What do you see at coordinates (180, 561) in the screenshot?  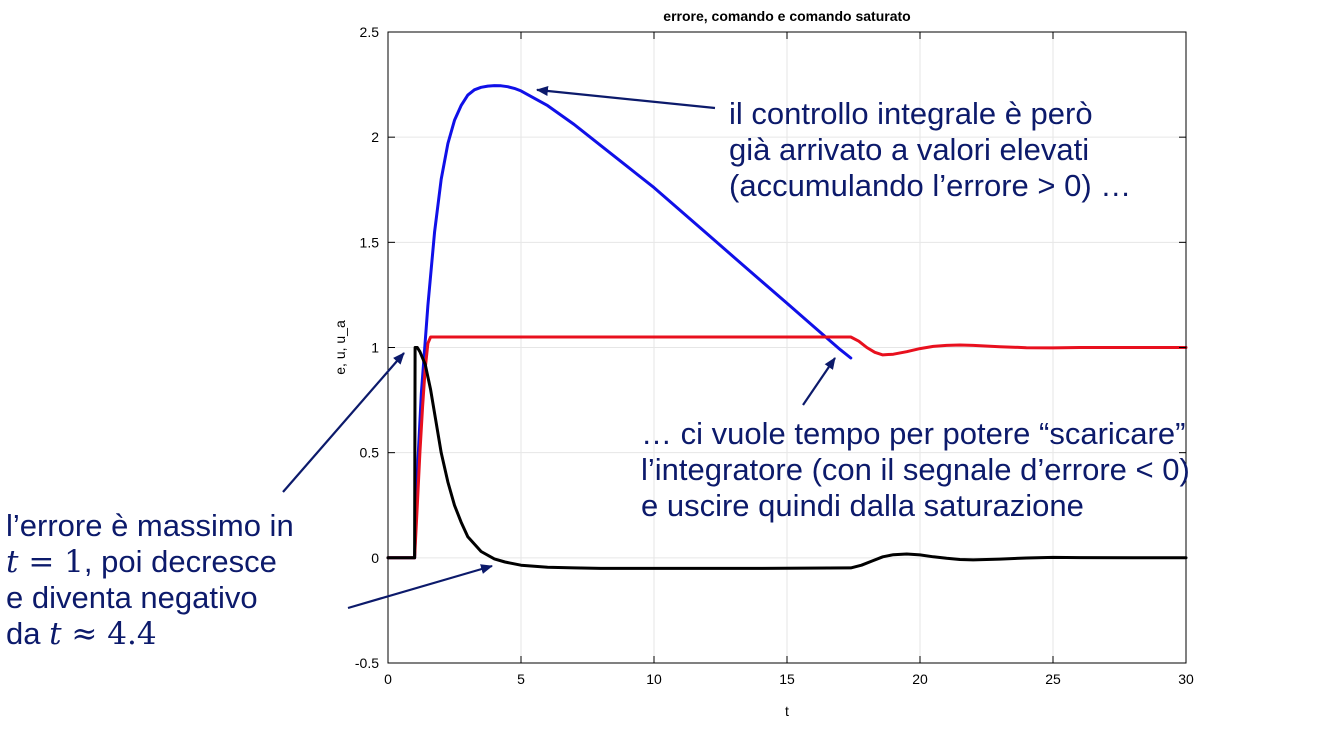 I see `annotation-text: , poi decresce` at bounding box center [180, 561].